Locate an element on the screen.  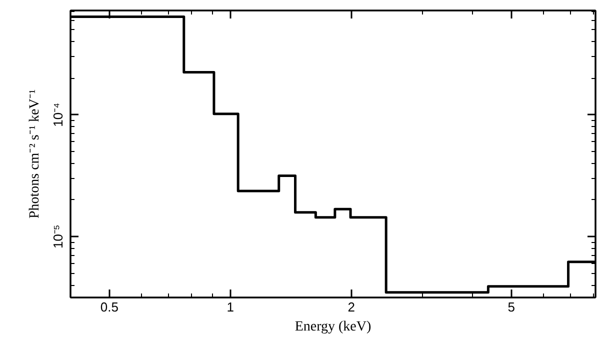
y-tick-label: 10⁻⁵ is located at coordinates (58, 236).